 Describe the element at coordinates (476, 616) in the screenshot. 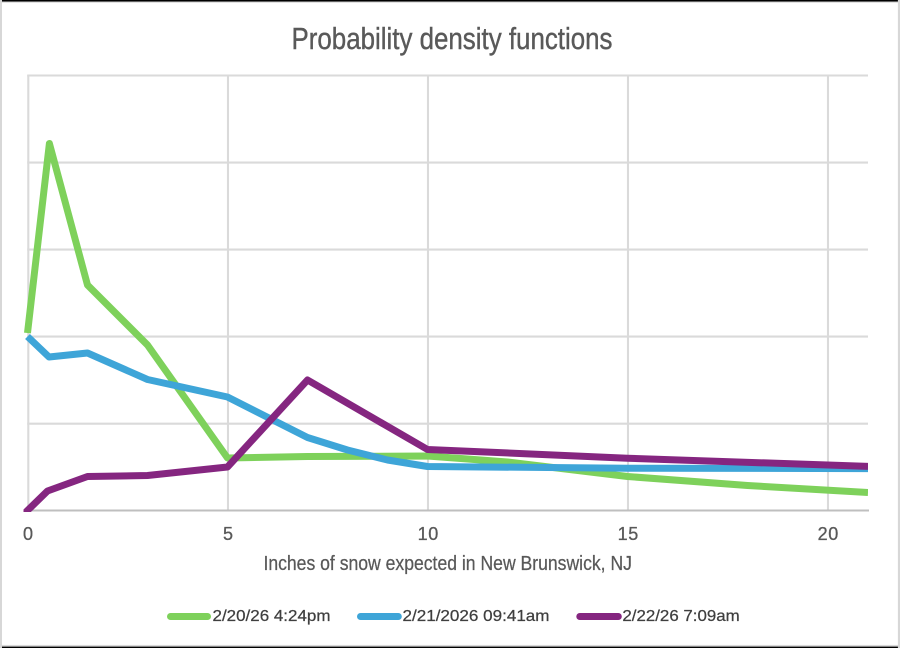

I see `svg-text: 2/21/2026 09:41am` at that location.